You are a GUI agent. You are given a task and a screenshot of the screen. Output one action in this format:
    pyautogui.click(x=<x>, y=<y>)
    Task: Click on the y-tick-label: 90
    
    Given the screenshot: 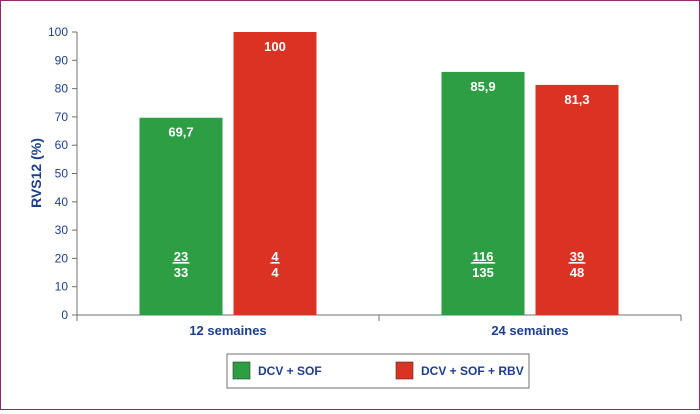 What is the action you would take?
    pyautogui.click(x=62, y=60)
    